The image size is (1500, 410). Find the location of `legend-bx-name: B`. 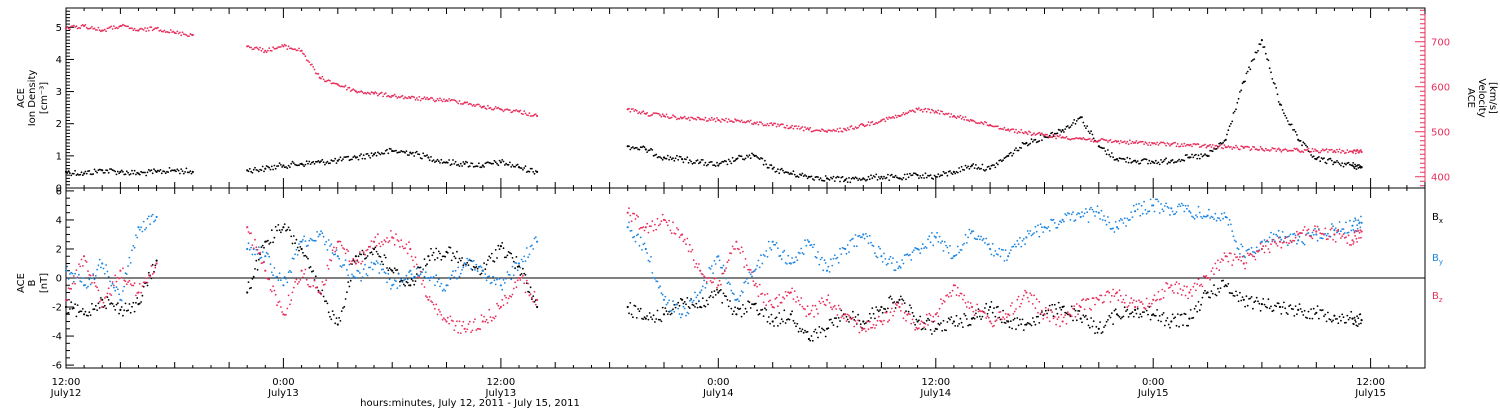

legend-bx-name: B is located at coordinates (1435, 217).